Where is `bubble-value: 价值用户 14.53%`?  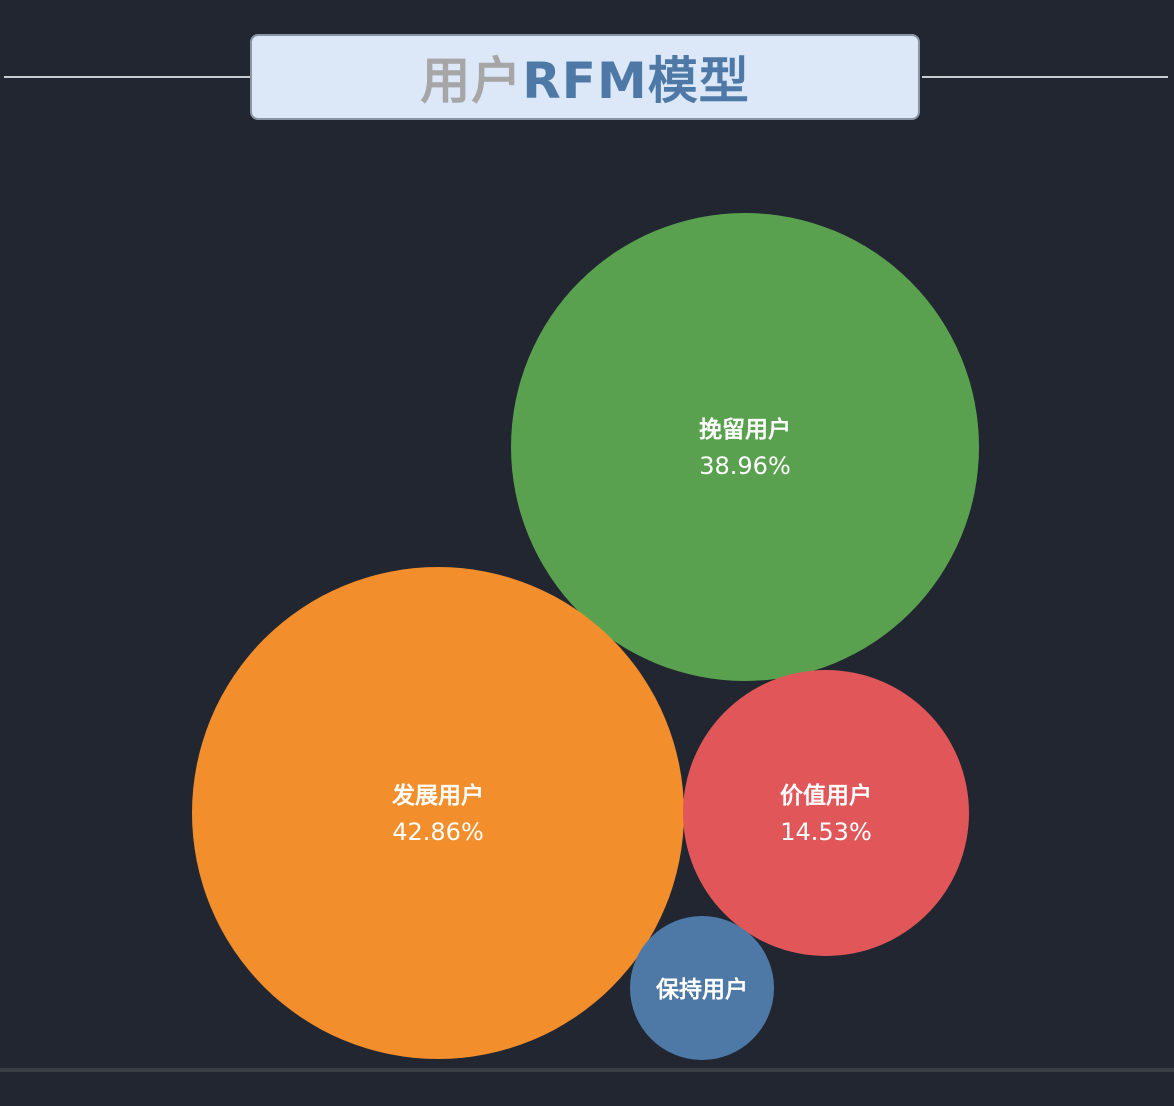
bubble-value: 价值用户 14.53% is located at coordinates (826, 813).